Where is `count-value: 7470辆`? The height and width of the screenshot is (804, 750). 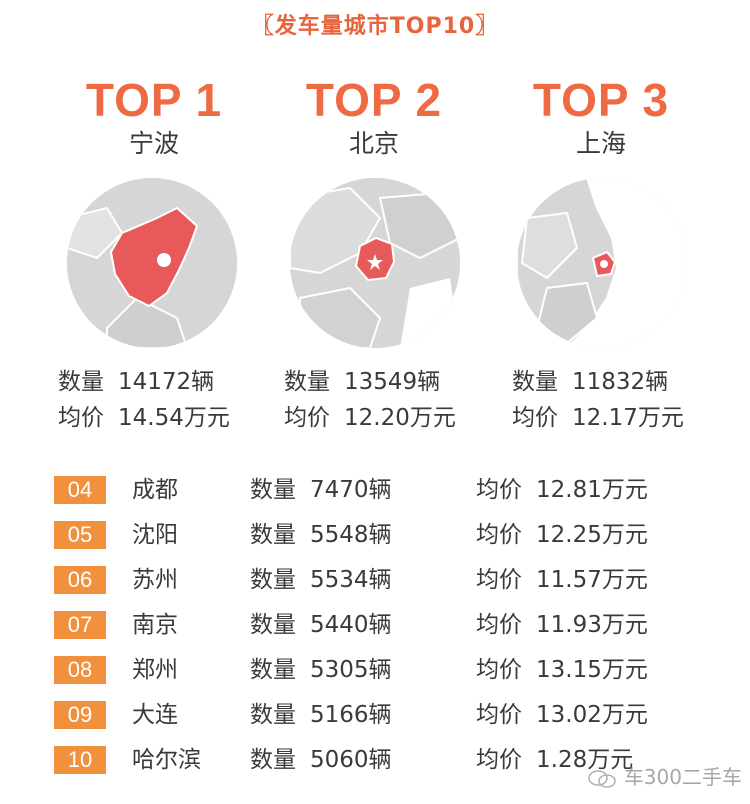
count-value: 7470辆 is located at coordinates (351, 490).